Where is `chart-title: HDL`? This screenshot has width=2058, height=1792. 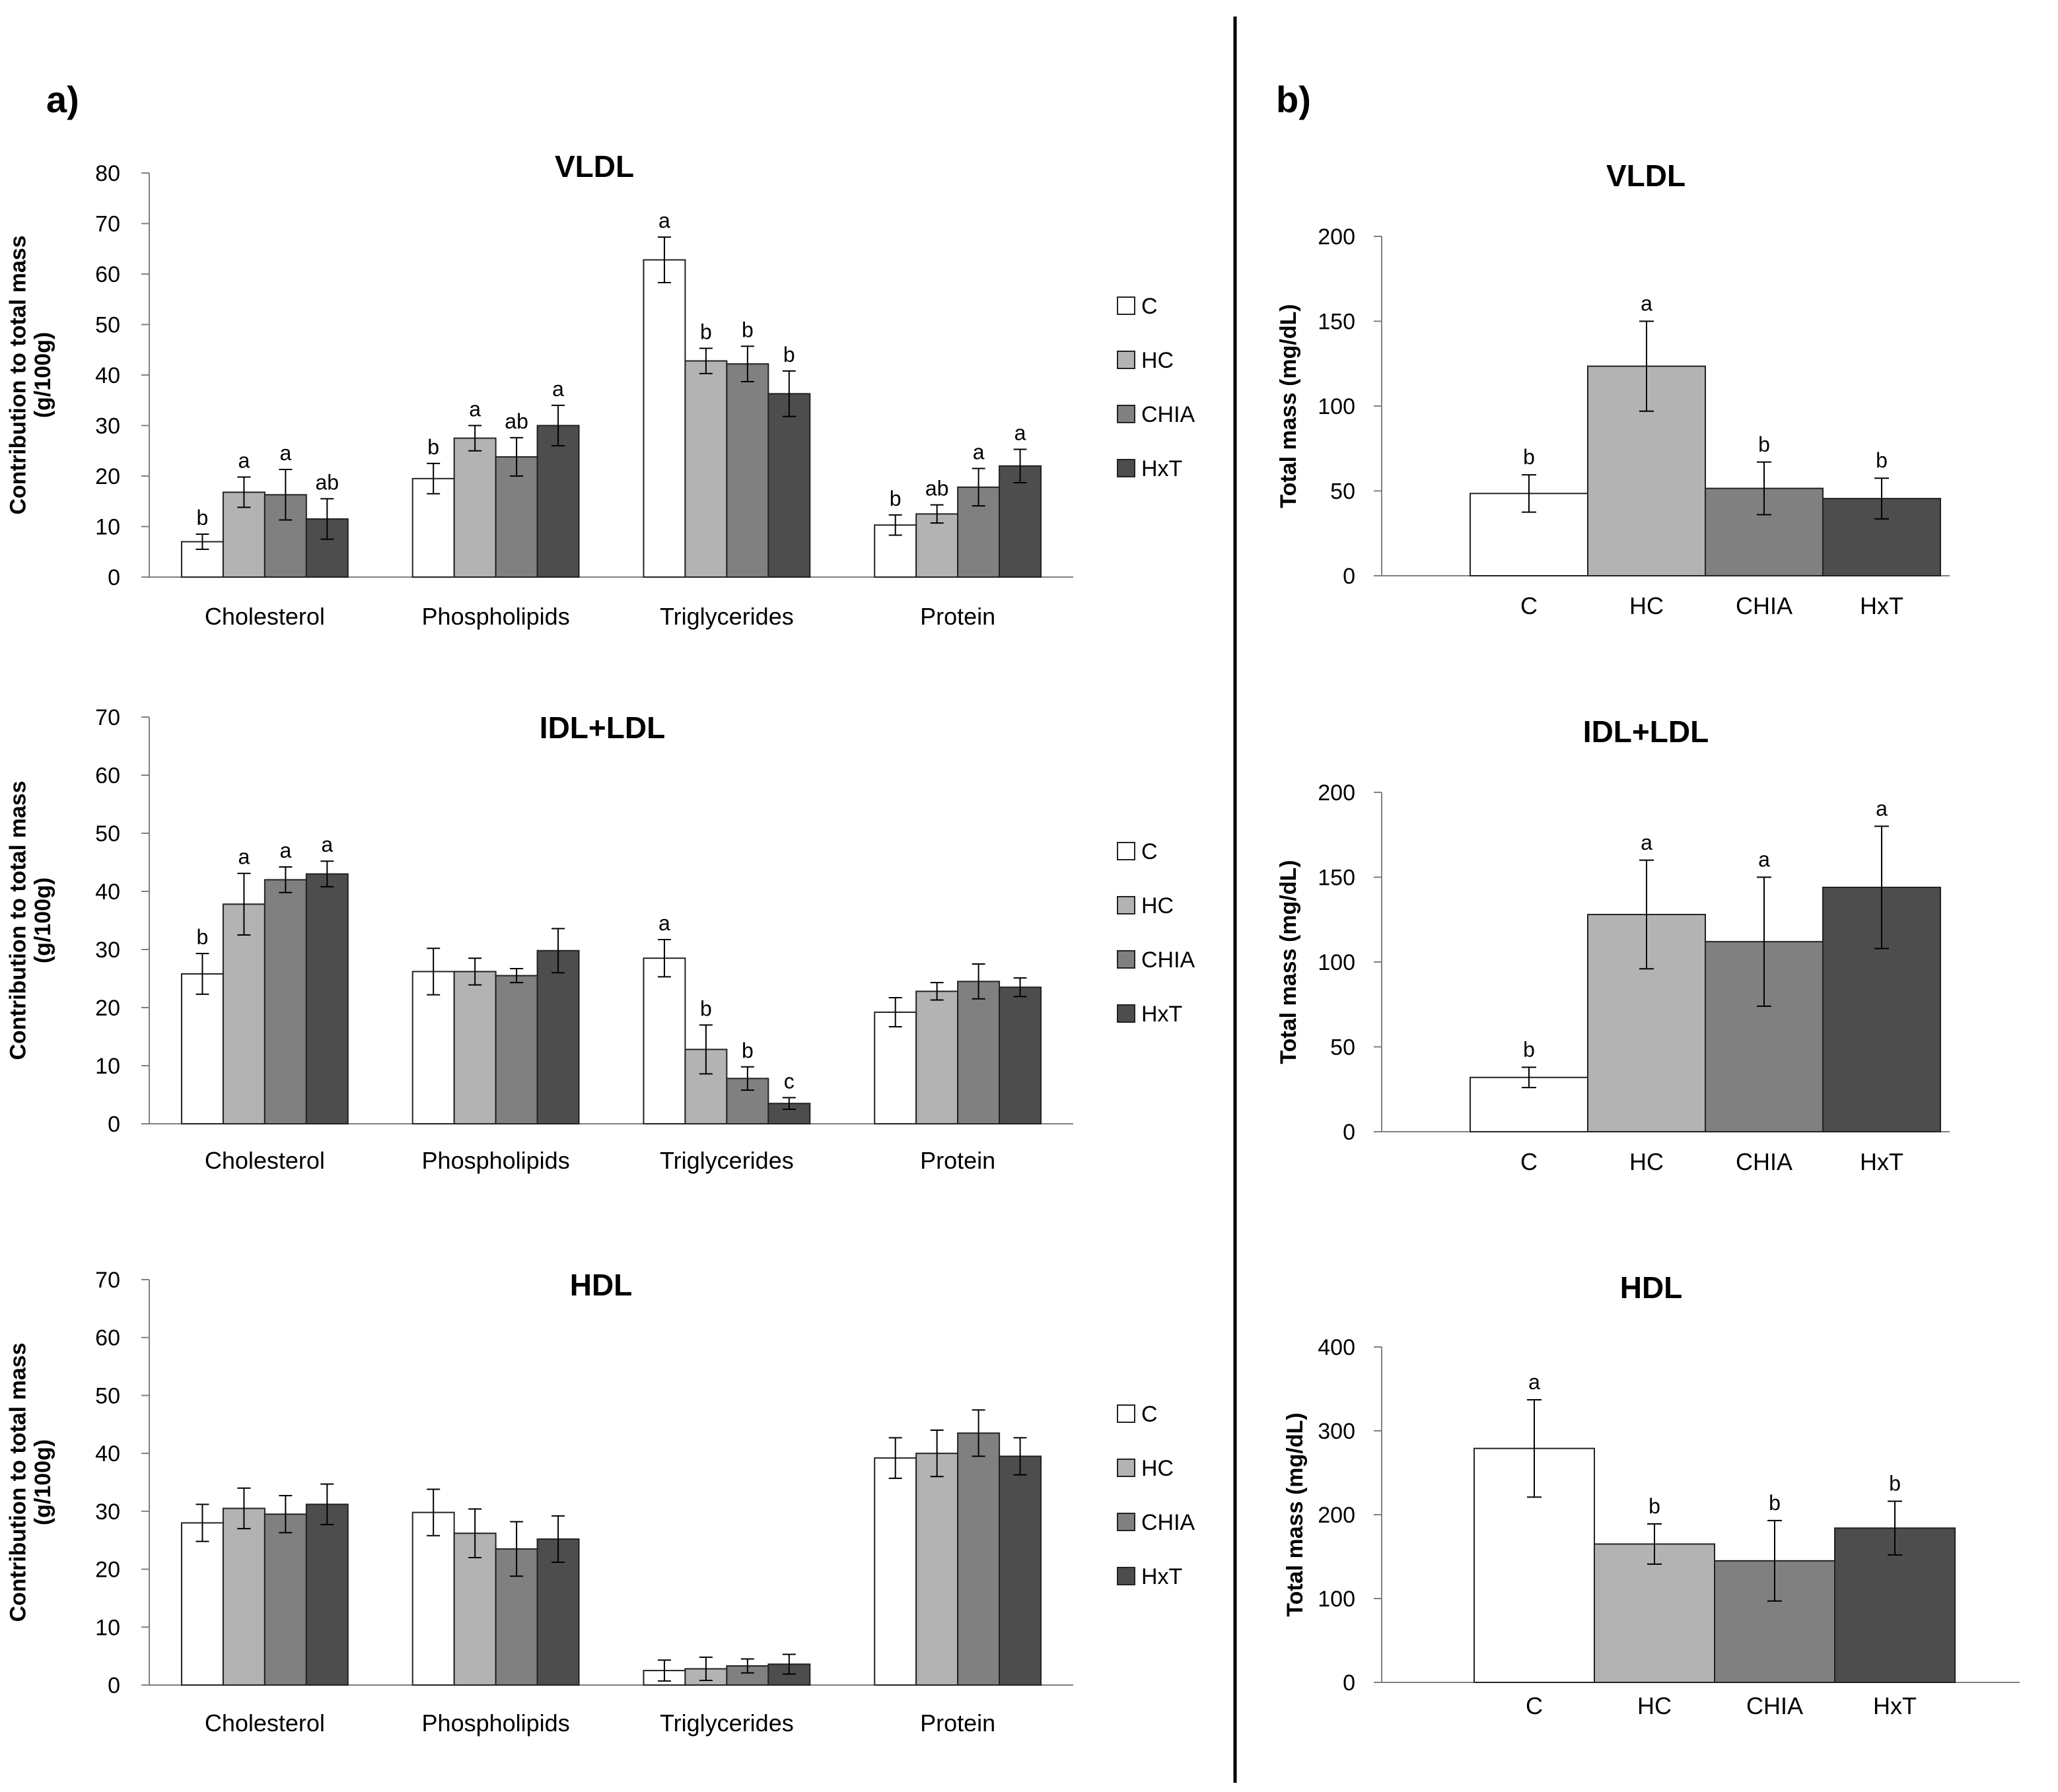 chart-title: HDL is located at coordinates (1651, 1287).